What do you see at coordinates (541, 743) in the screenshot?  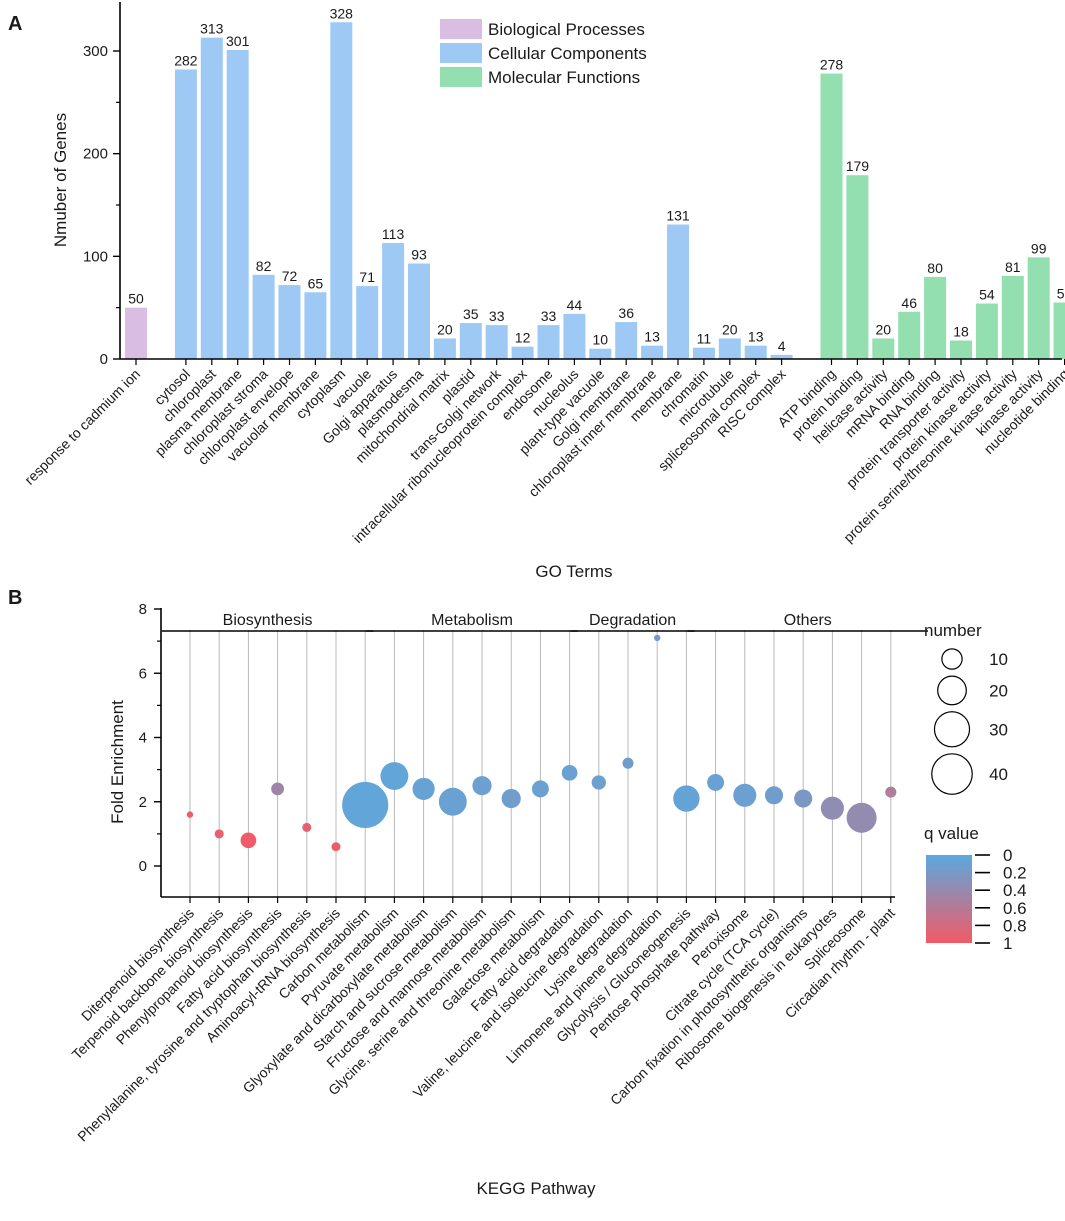 I see `bubble-group` at bounding box center [541, 743].